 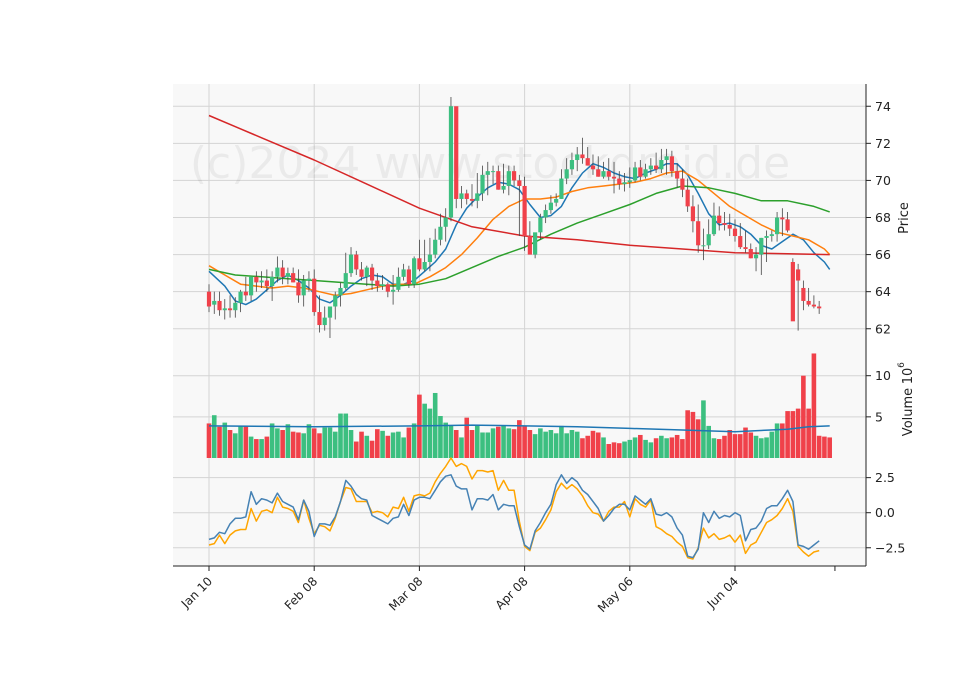 What do you see at coordinates (883, 291) in the screenshot?
I see `price-y-tick-label: 64` at bounding box center [883, 291].